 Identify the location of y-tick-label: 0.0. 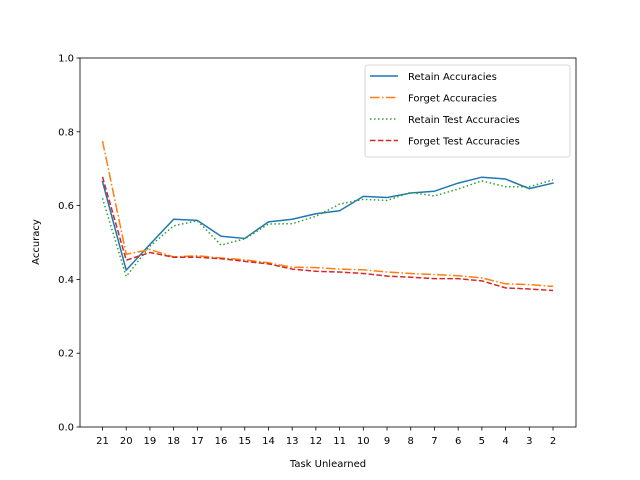
(66, 428).